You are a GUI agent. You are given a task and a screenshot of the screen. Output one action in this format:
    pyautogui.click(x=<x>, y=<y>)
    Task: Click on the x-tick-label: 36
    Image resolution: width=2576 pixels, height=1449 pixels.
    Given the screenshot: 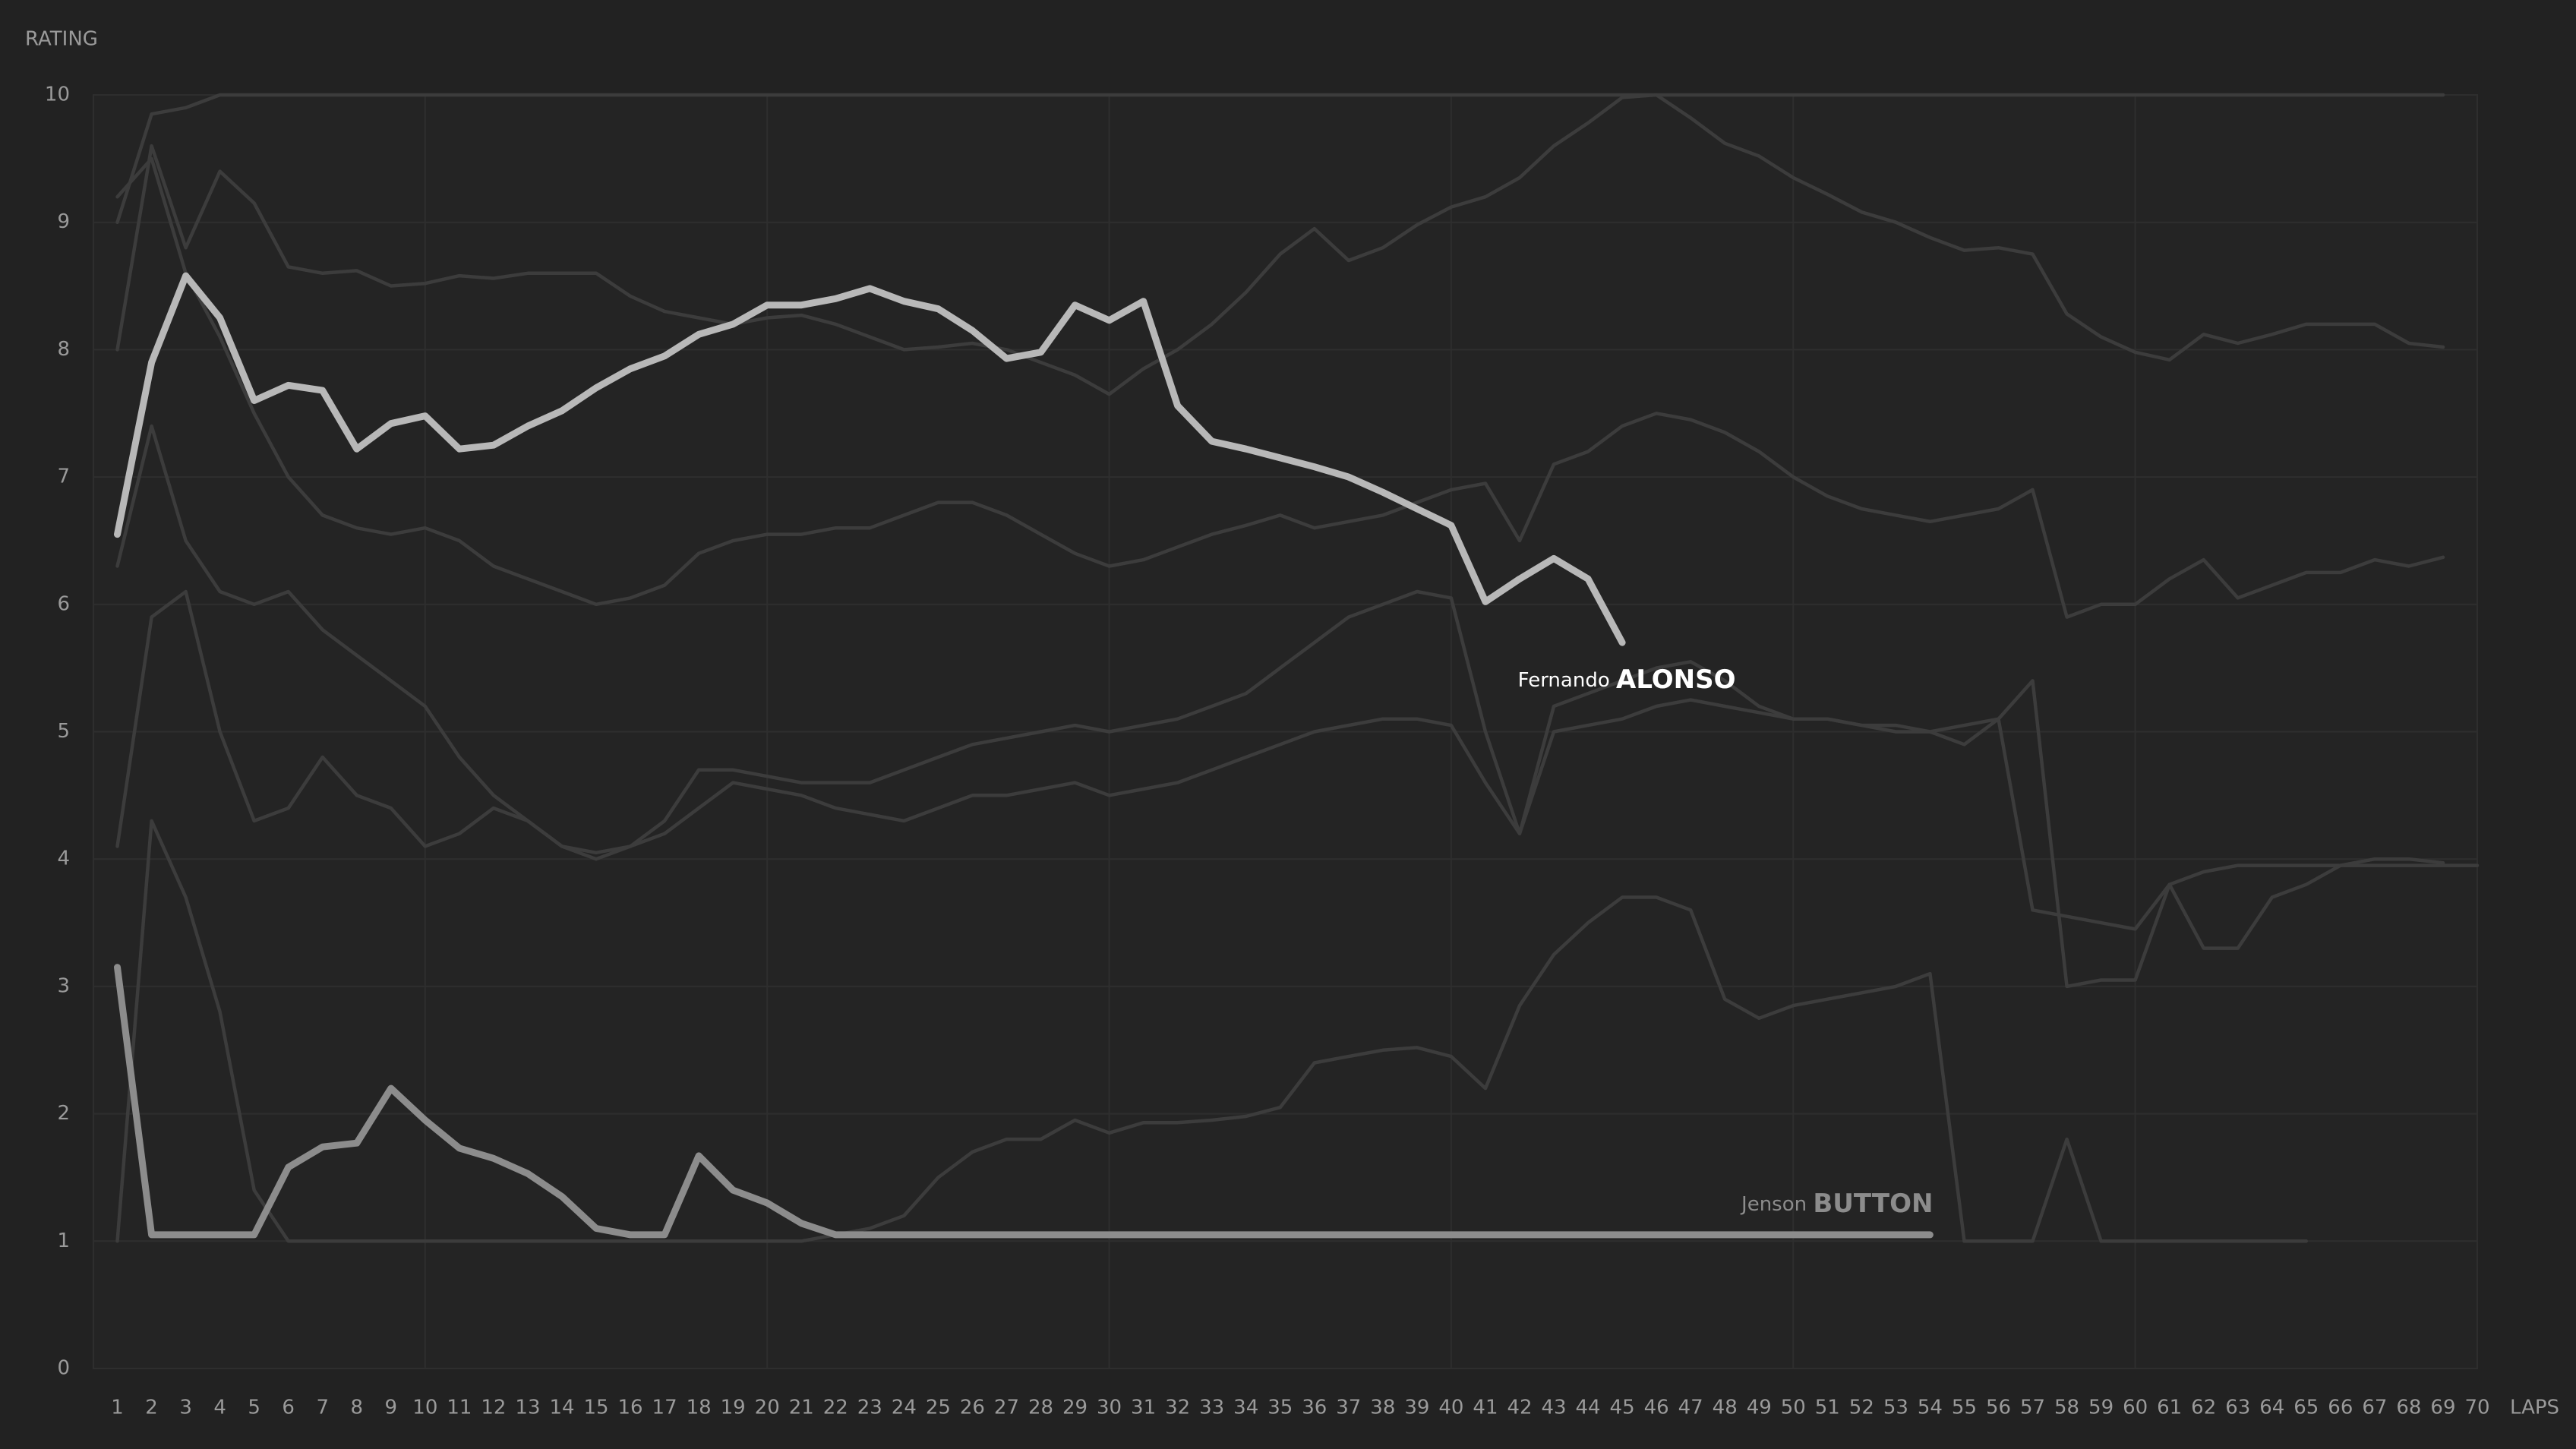 What is the action you would take?
    pyautogui.click(x=1314, y=1408)
    